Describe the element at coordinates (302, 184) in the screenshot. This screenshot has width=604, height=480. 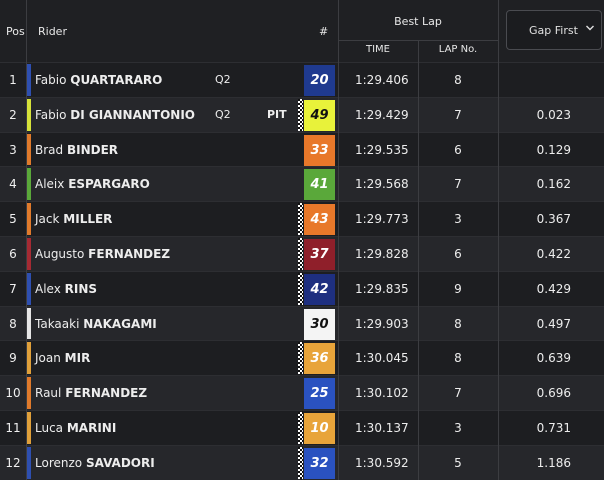
I see `table-row: 4 Aleix ESPARGARO 41 1:29.568 7 0.162` at that location.